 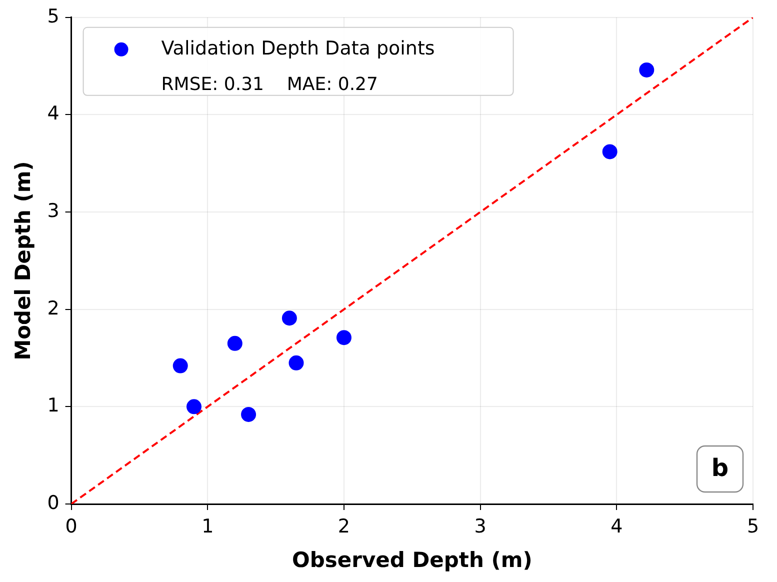 What do you see at coordinates (344, 526) in the screenshot?
I see `x-tick-label: 2` at bounding box center [344, 526].